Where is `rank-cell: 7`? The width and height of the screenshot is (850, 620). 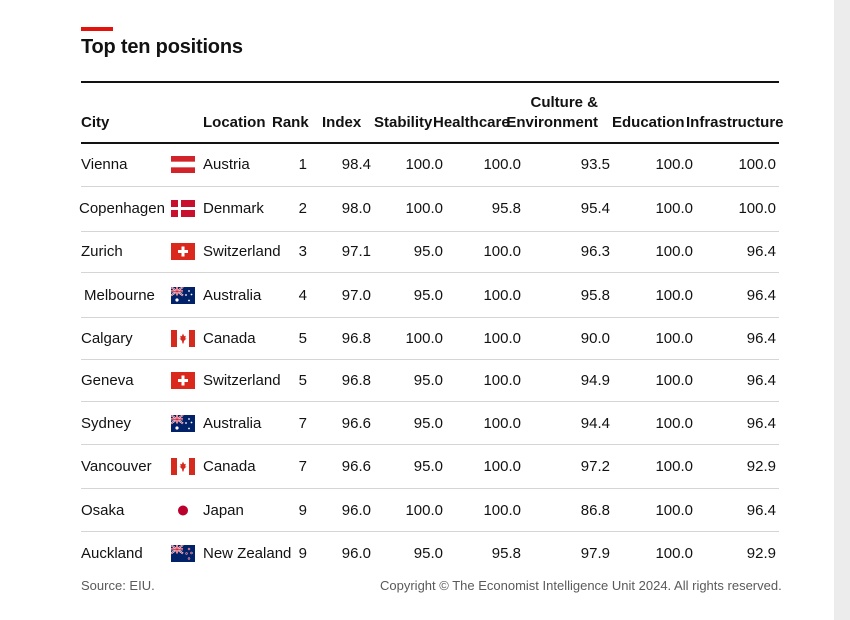 rank-cell: 7 is located at coordinates (302, 423).